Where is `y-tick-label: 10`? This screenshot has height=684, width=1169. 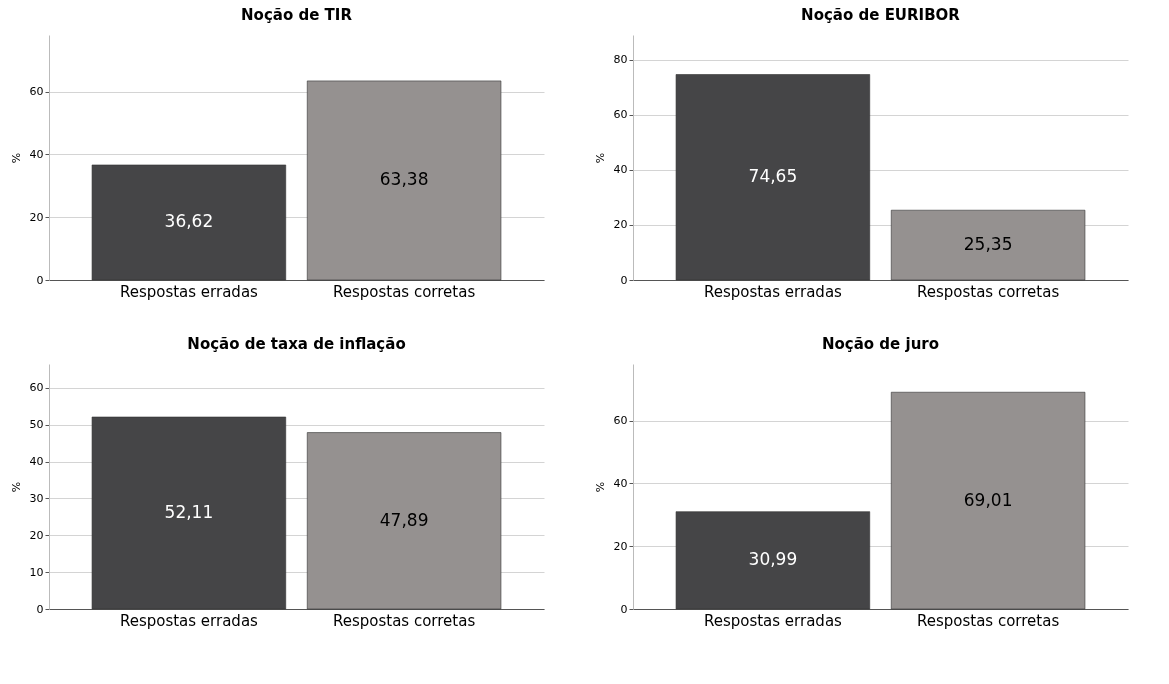 y-tick-label: 10 is located at coordinates (36, 572).